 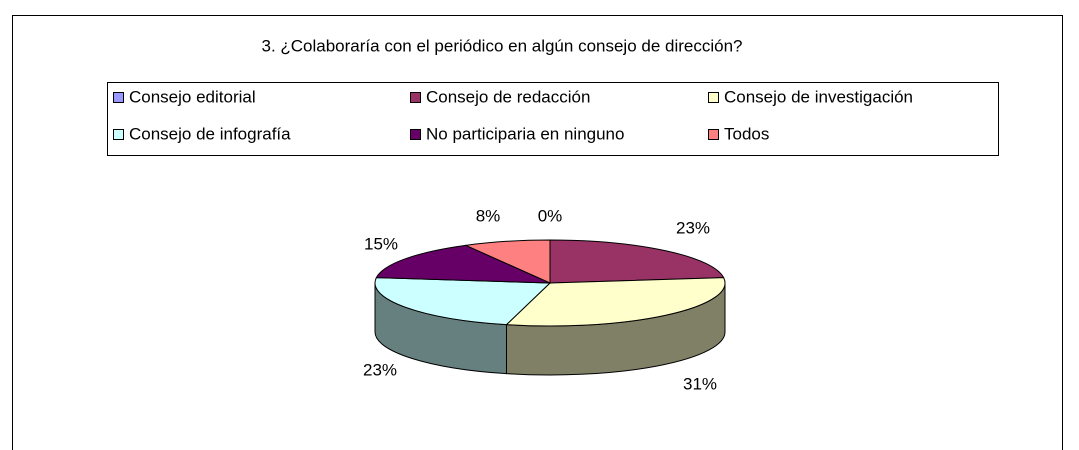 I want to click on legend-label: Consejo de investigación, so click(x=818, y=96).